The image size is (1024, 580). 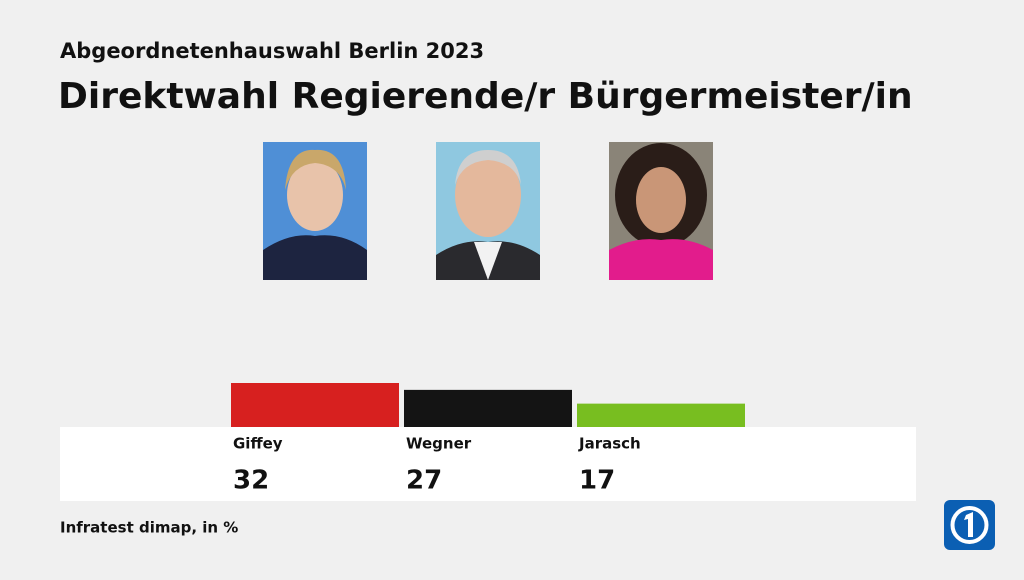 I want to click on label-panel, so click(x=488, y=464).